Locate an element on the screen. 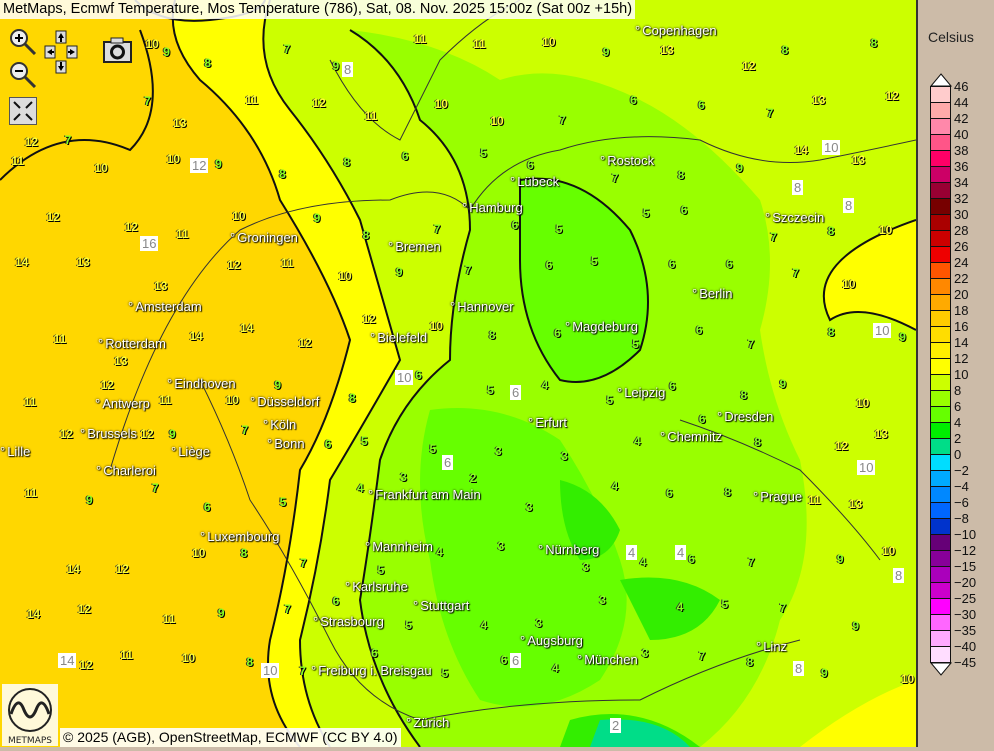 Image resolution: width=994 pixels, height=751 pixels. city-label: Bielefeld is located at coordinates (398, 337).